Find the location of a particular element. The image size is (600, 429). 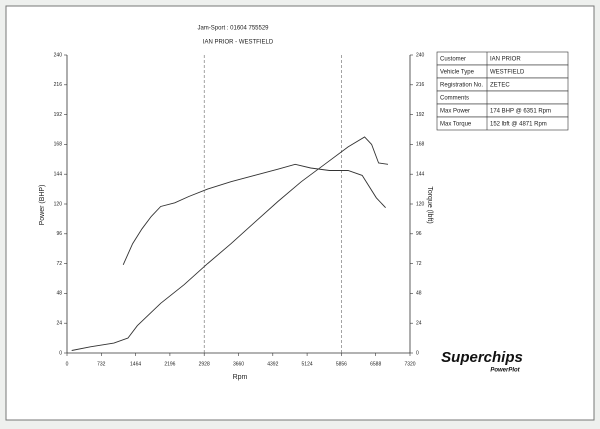

x-tick-label: 1464 is located at coordinates (135, 364).